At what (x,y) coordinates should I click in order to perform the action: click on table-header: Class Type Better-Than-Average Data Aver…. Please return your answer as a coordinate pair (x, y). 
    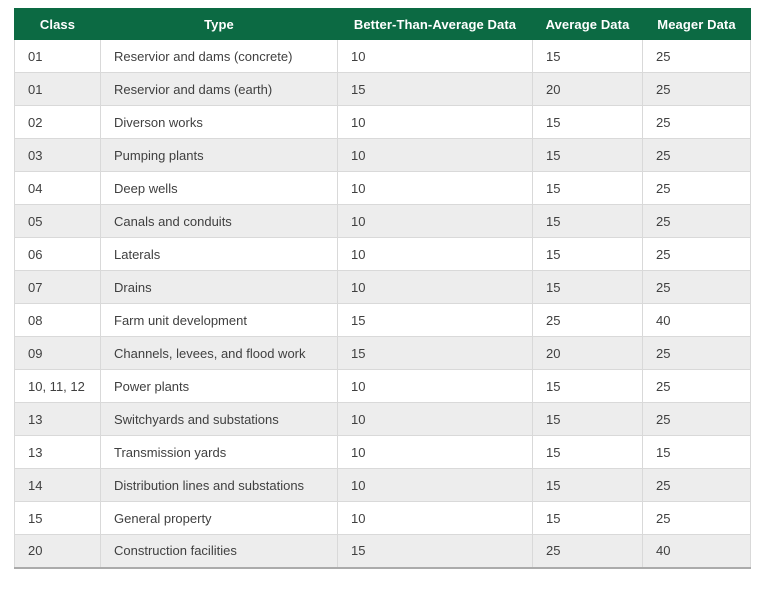
    Looking at the image, I should click on (382, 24).